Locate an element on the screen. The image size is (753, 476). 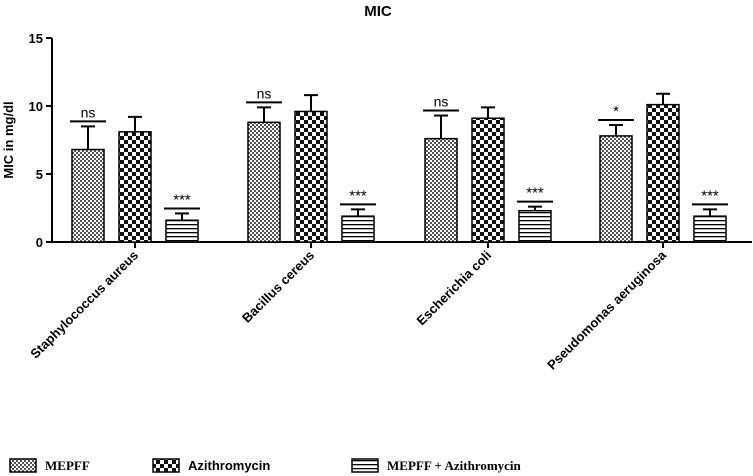
y-ticks: 0 5 10 15 is located at coordinates (40, 140).